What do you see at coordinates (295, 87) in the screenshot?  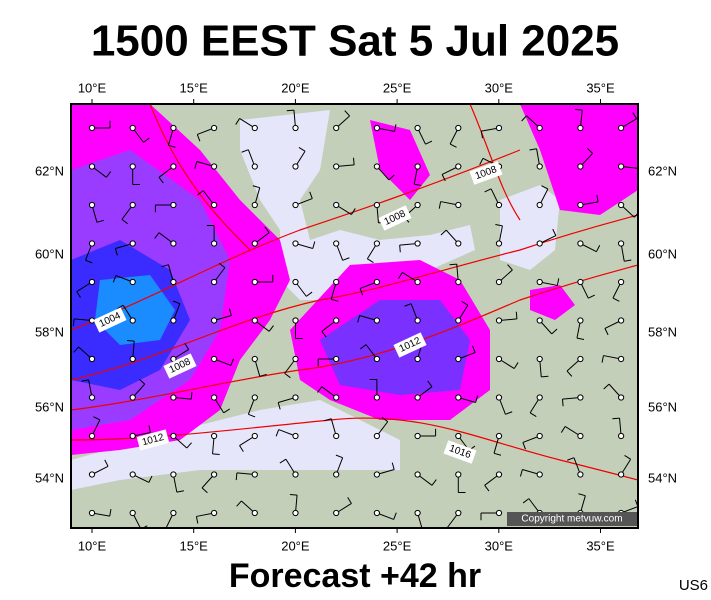 I see `lon-label: 20°E` at bounding box center [295, 87].